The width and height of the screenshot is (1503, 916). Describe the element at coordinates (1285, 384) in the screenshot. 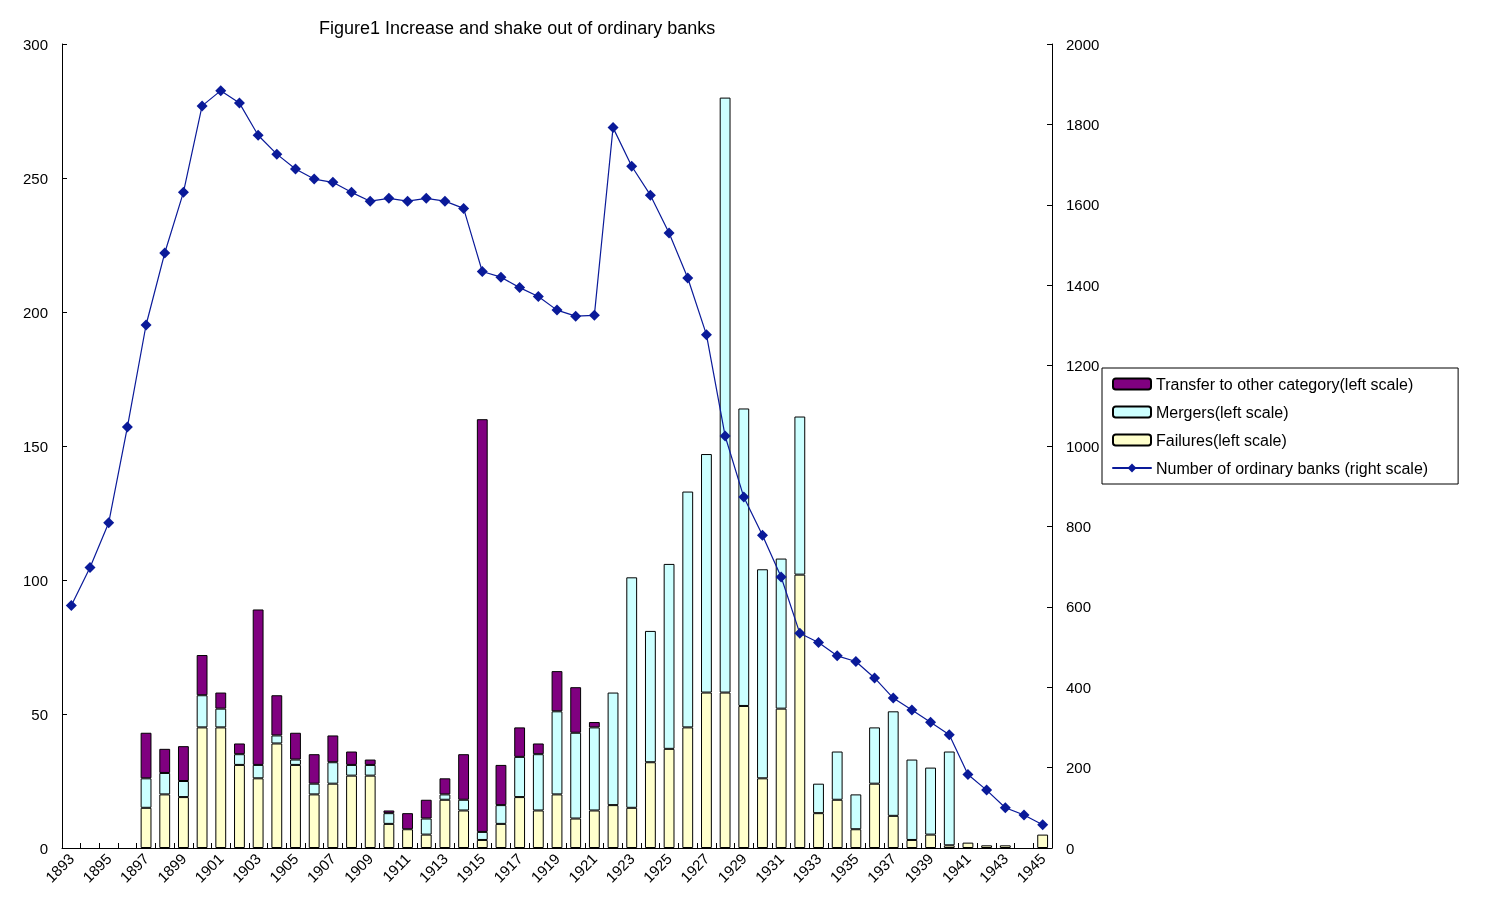

I see `legend-label: Transfer to other category(left scale)` at that location.